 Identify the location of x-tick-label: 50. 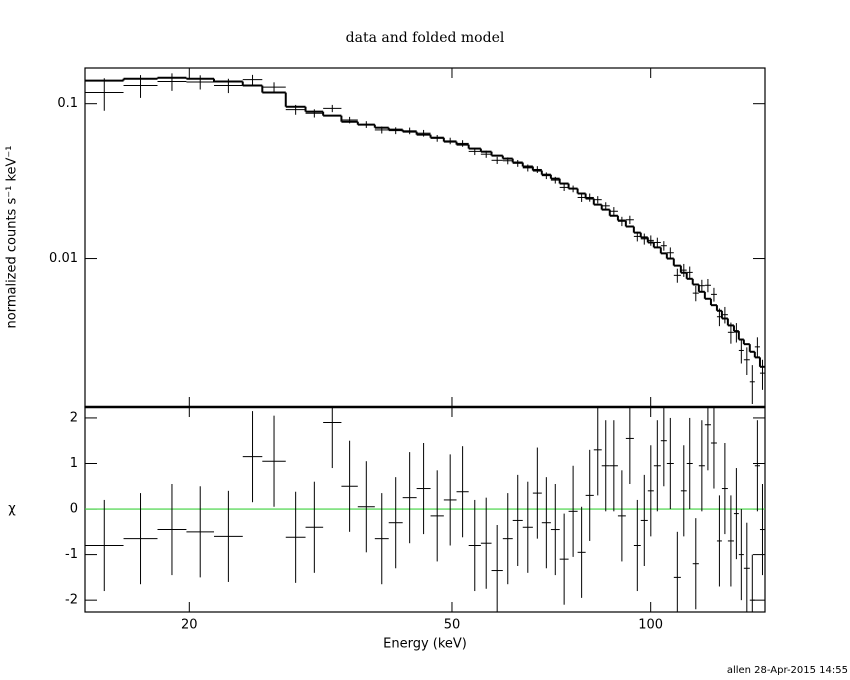
(452, 625).